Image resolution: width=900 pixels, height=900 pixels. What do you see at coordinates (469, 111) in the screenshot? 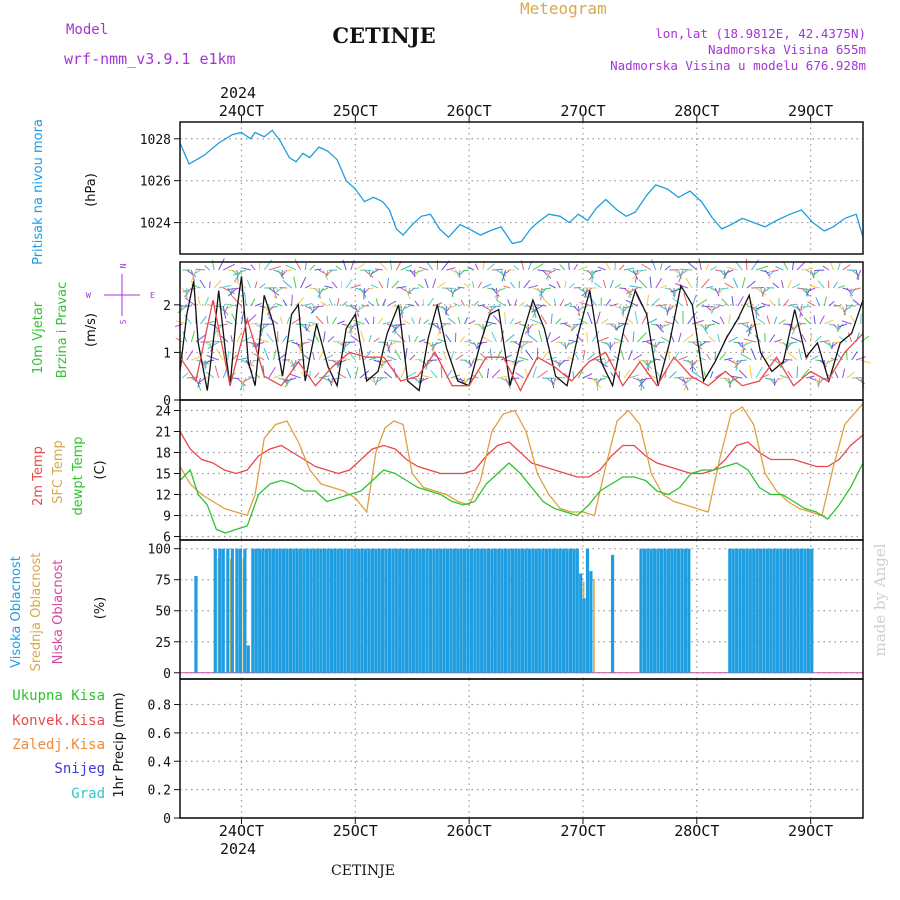
I see `xtick-label-top-2: 26OCT` at bounding box center [469, 111].